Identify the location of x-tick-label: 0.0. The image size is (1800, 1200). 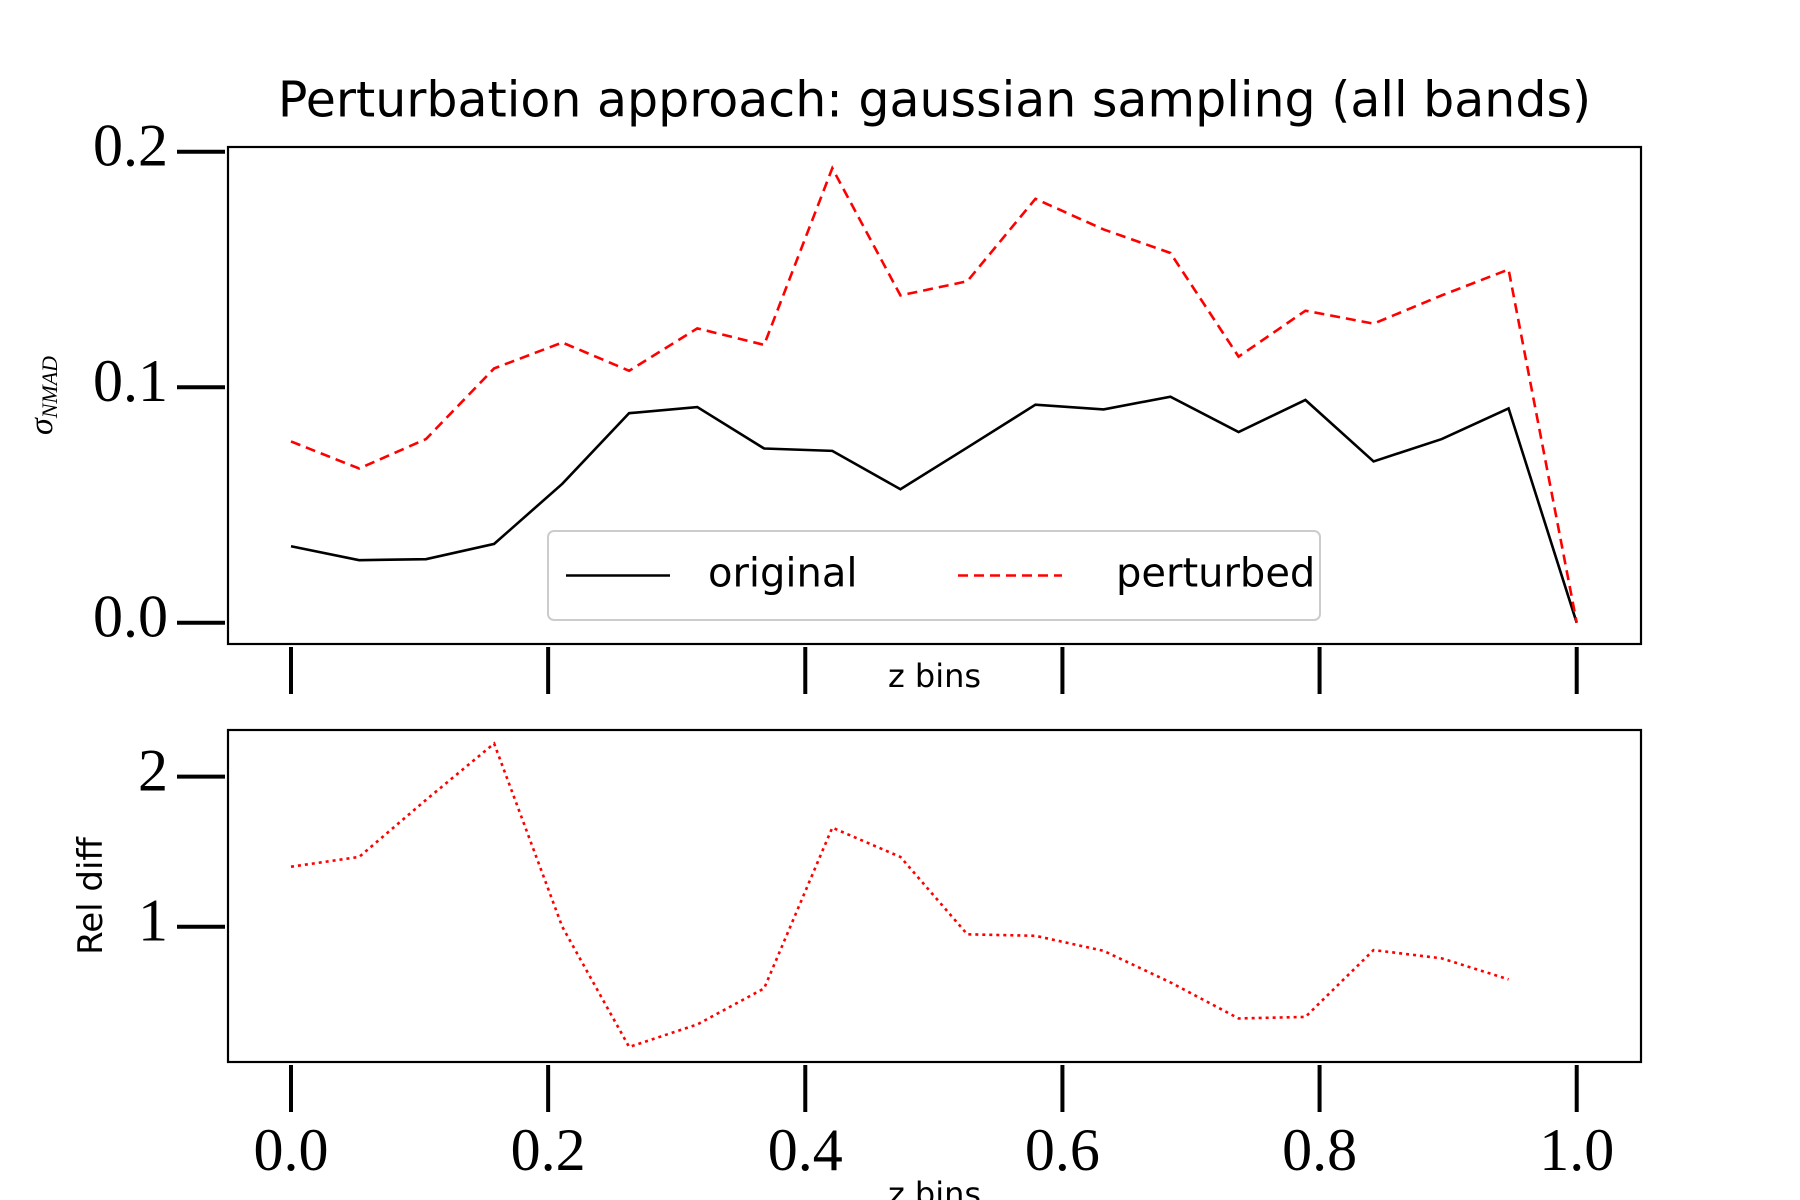
(291, 1150).